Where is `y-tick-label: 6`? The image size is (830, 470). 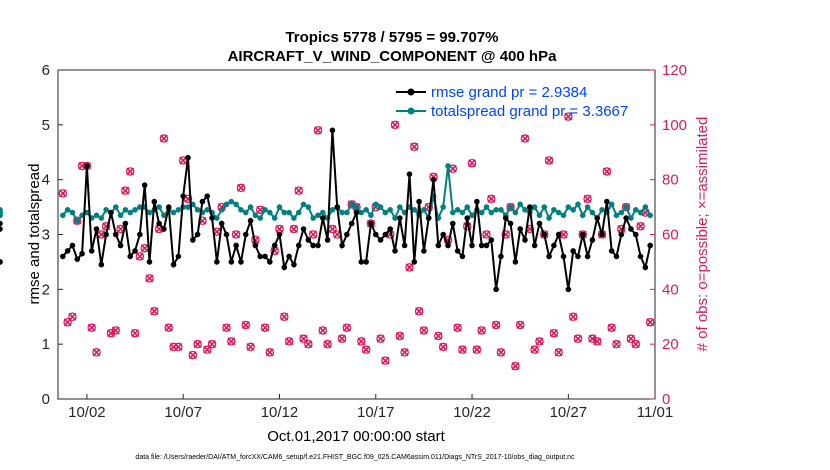 y-tick-label: 6 is located at coordinates (46, 70).